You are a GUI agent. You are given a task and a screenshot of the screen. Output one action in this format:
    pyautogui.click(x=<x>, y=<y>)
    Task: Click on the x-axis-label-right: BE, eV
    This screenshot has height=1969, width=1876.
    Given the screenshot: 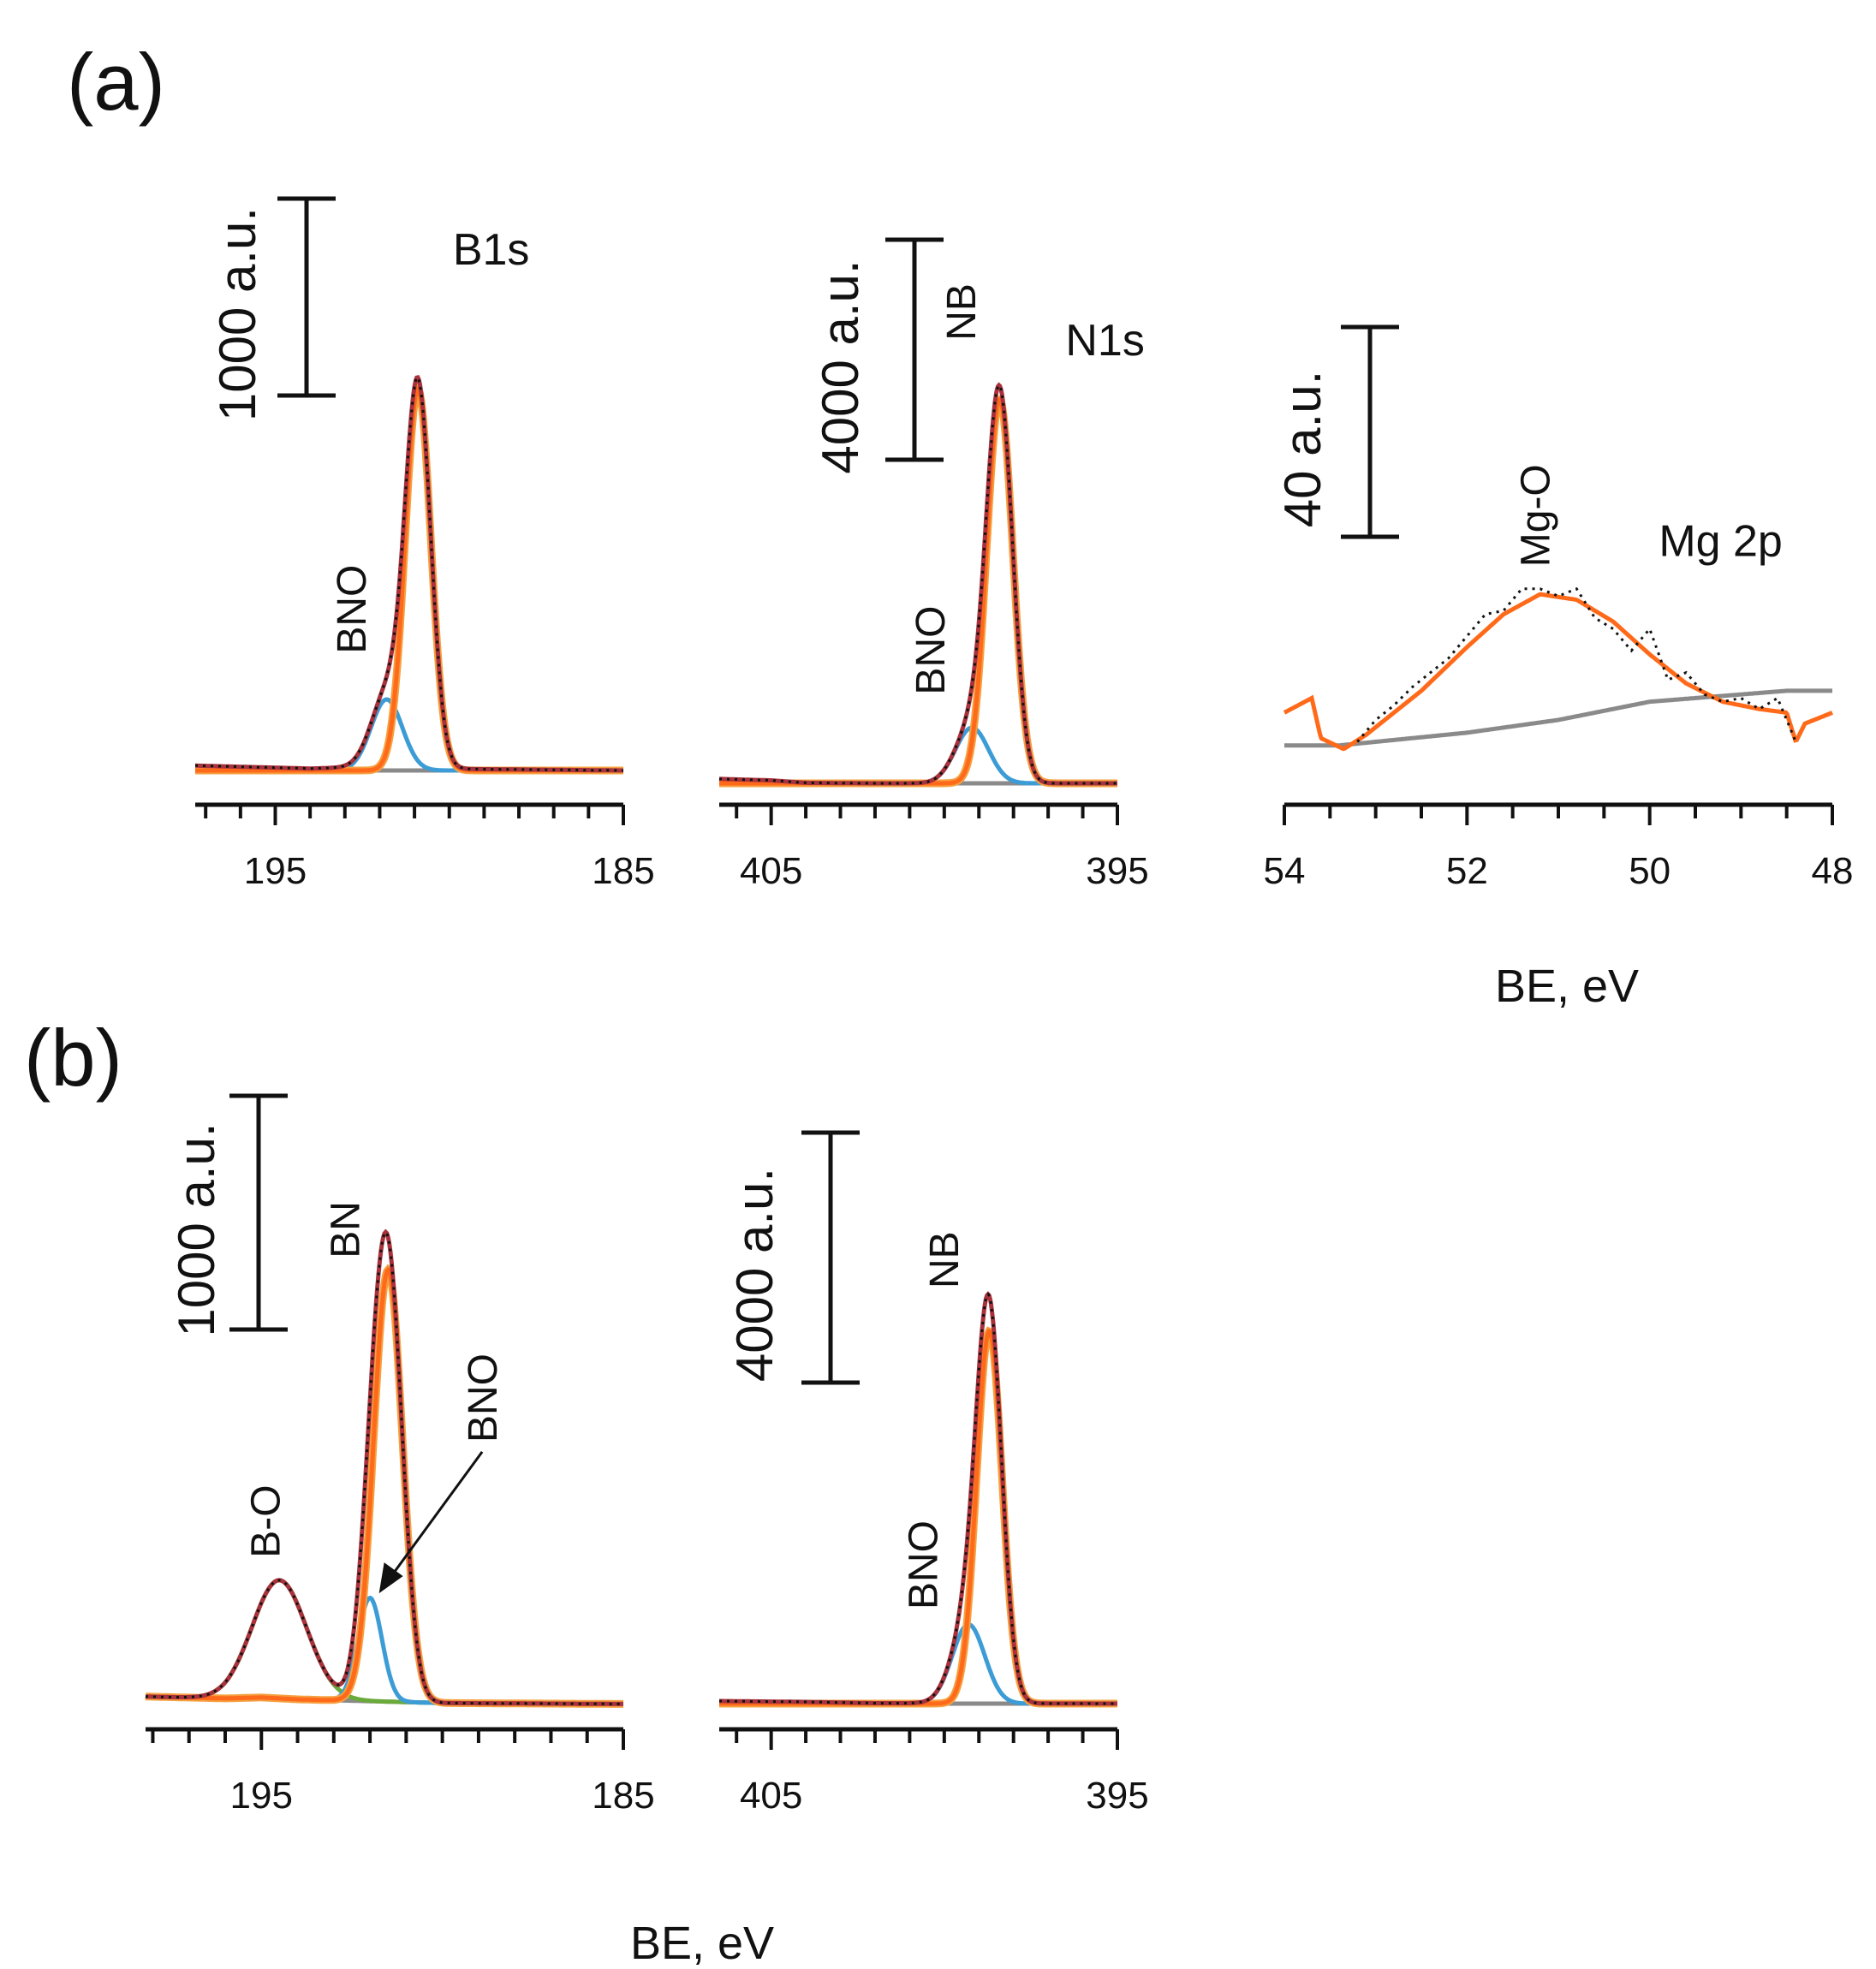 What is the action you would take?
    pyautogui.click(x=1567, y=986)
    